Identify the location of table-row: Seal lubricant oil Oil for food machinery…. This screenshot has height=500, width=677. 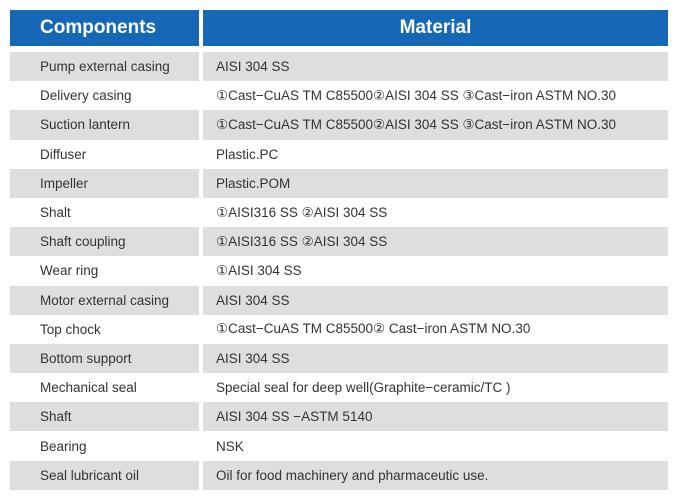
(339, 475).